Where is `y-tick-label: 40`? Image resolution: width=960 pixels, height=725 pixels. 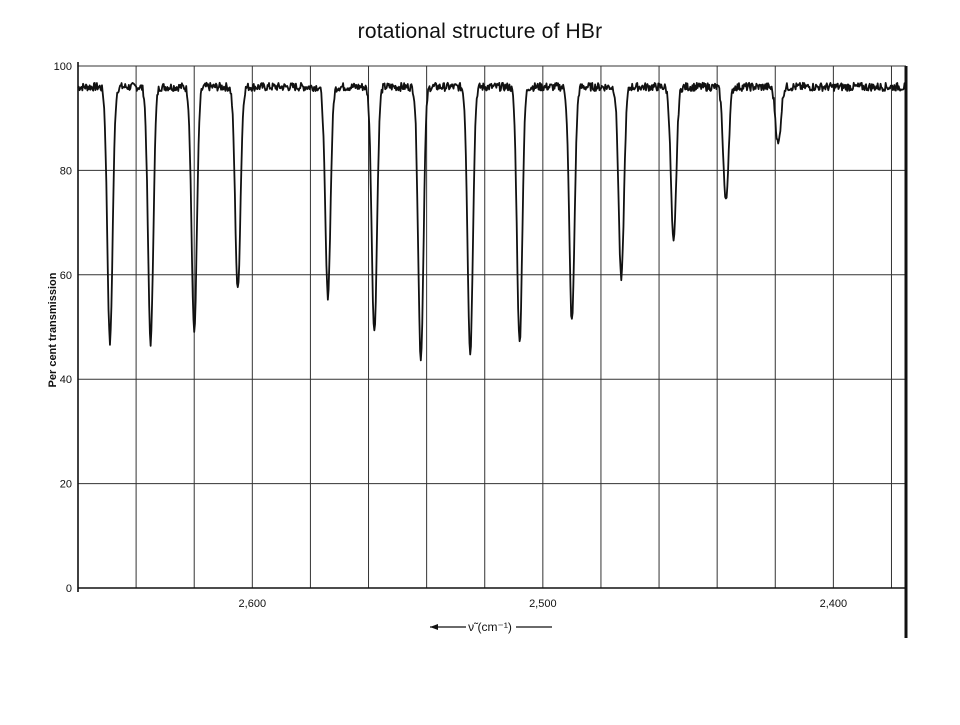
y-tick-label: 40 is located at coordinates (66, 380).